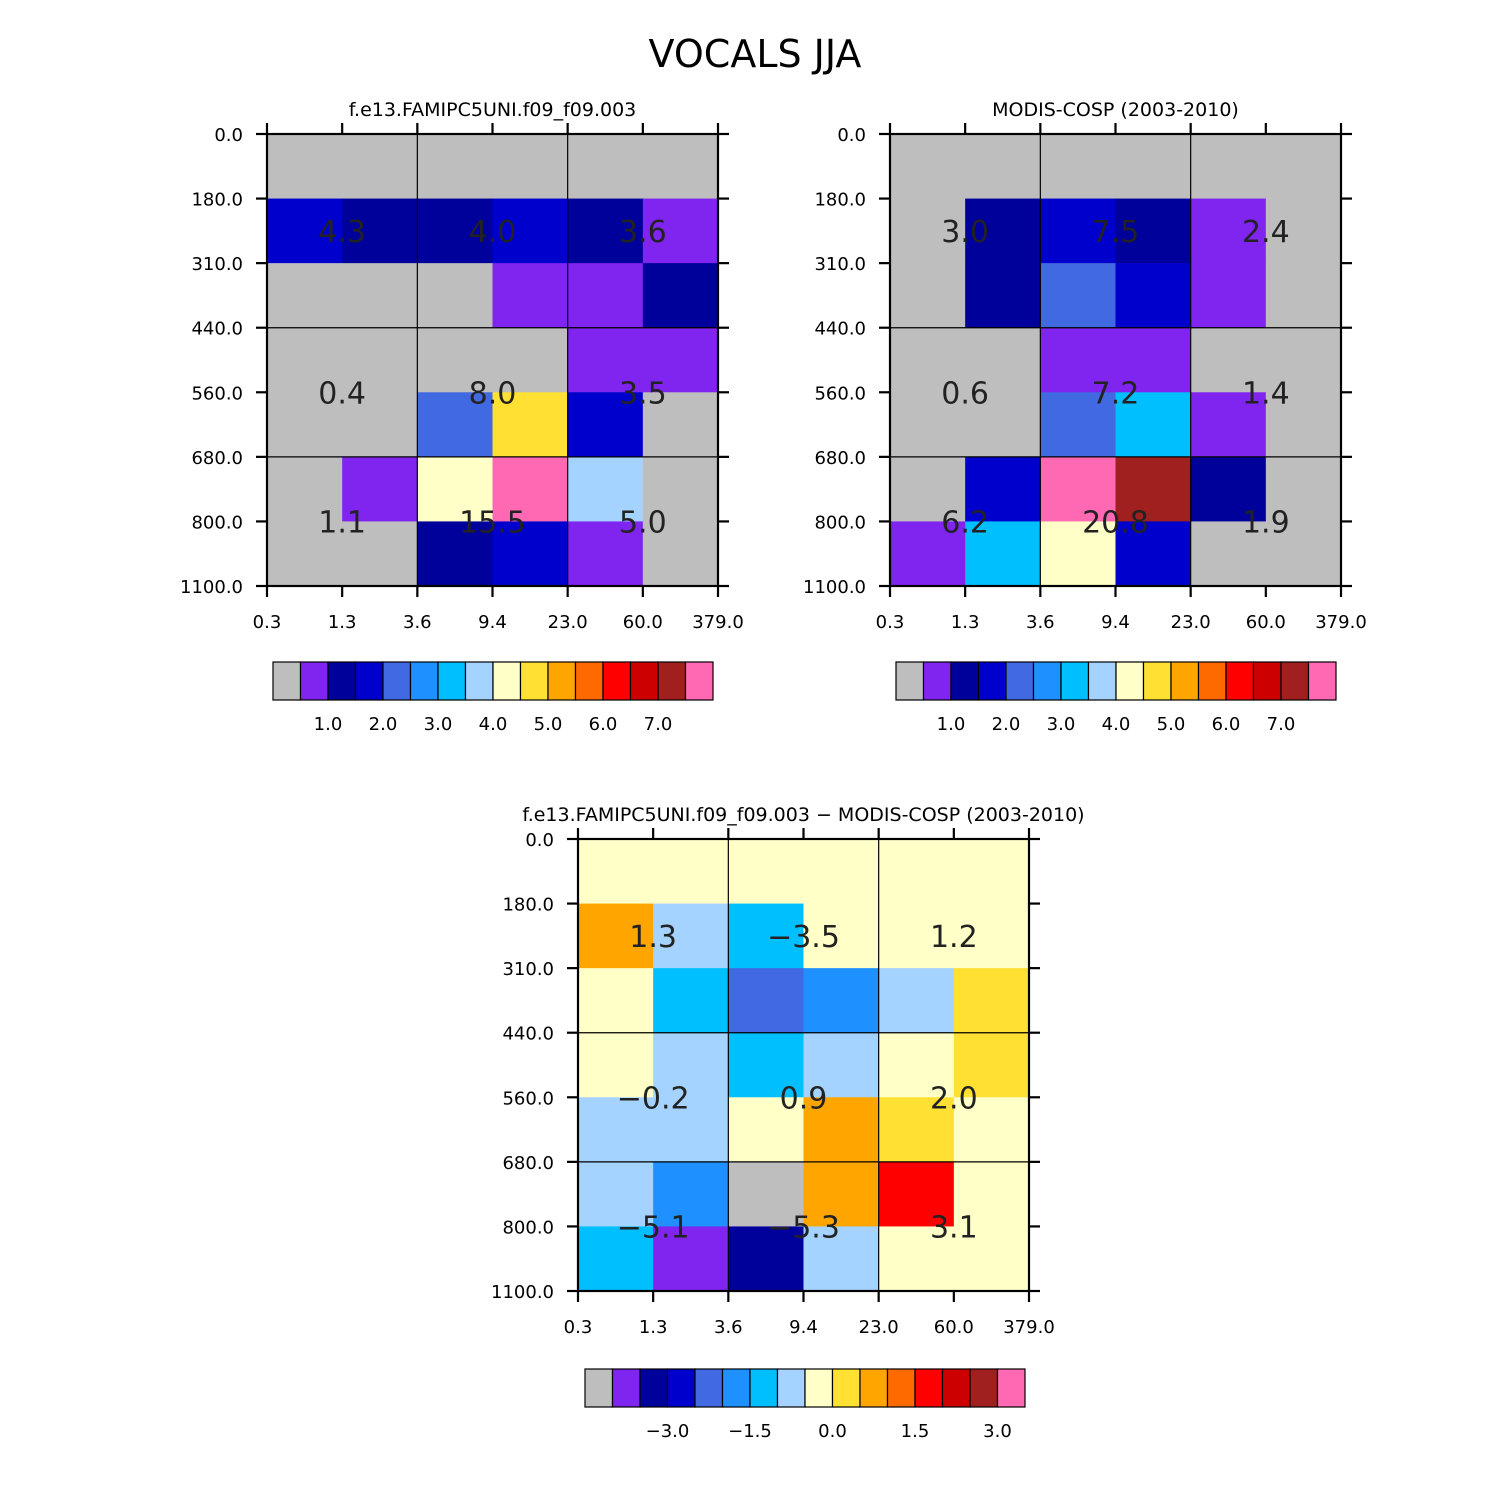  Describe the element at coordinates (965, 232) in the screenshot. I see `block-value-label: 3.0` at that location.